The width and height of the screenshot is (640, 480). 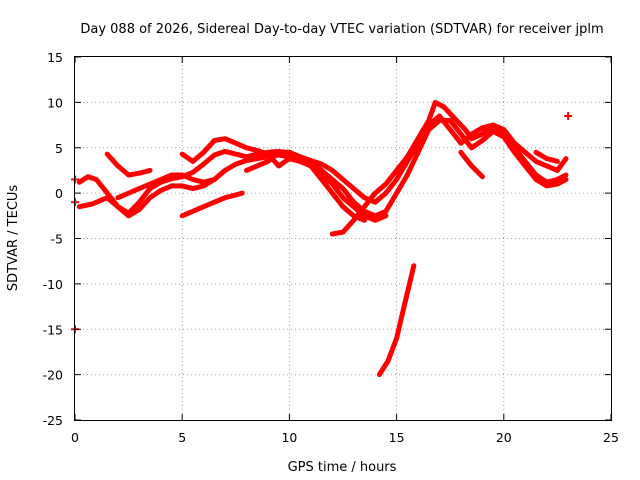 I want to click on y-tick-label-0: -25, so click(x=53, y=420).